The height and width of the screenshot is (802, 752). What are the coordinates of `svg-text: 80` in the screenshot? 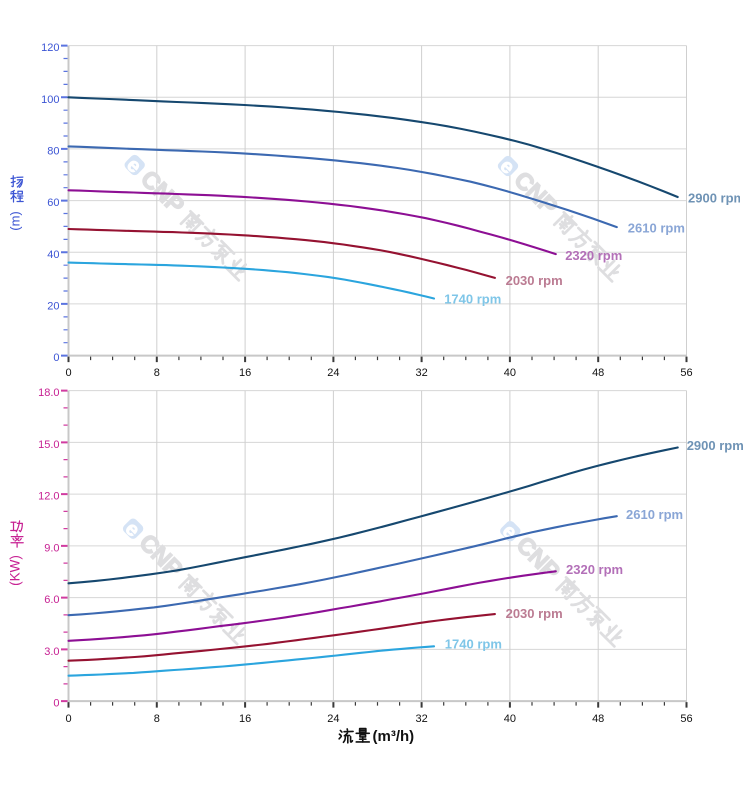 It's located at (53, 151).